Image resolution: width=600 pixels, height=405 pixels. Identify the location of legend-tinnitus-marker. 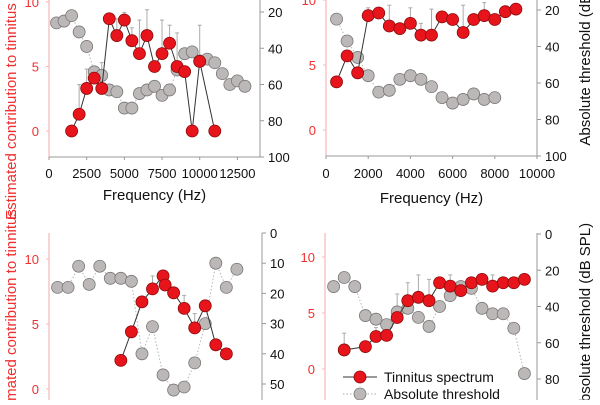
(360, 377).